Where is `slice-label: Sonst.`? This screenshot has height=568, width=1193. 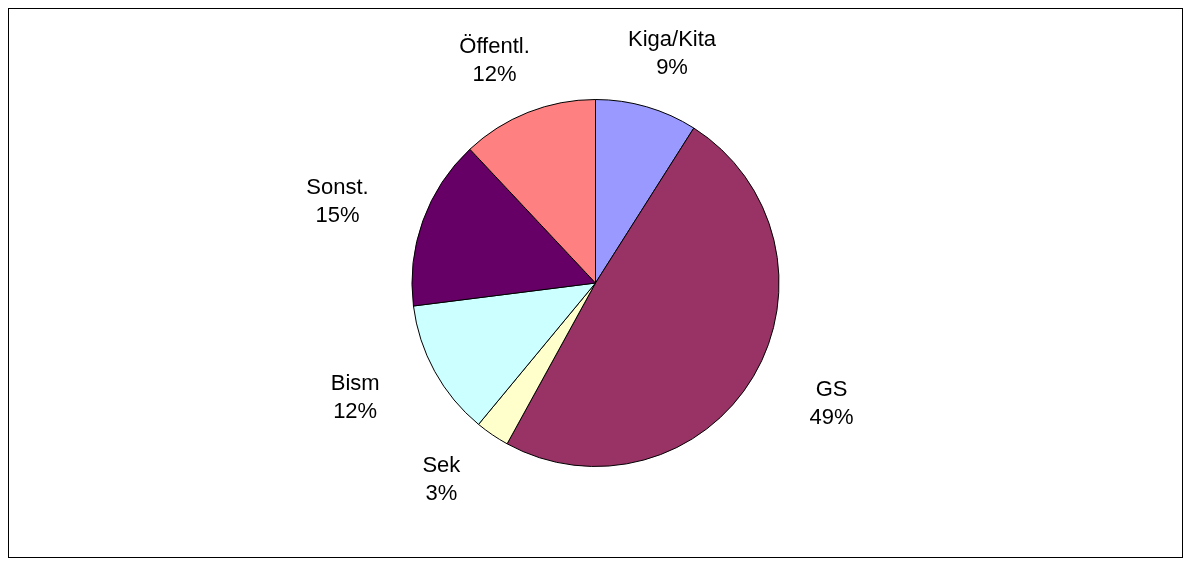
slice-label: Sonst. is located at coordinates (337, 187).